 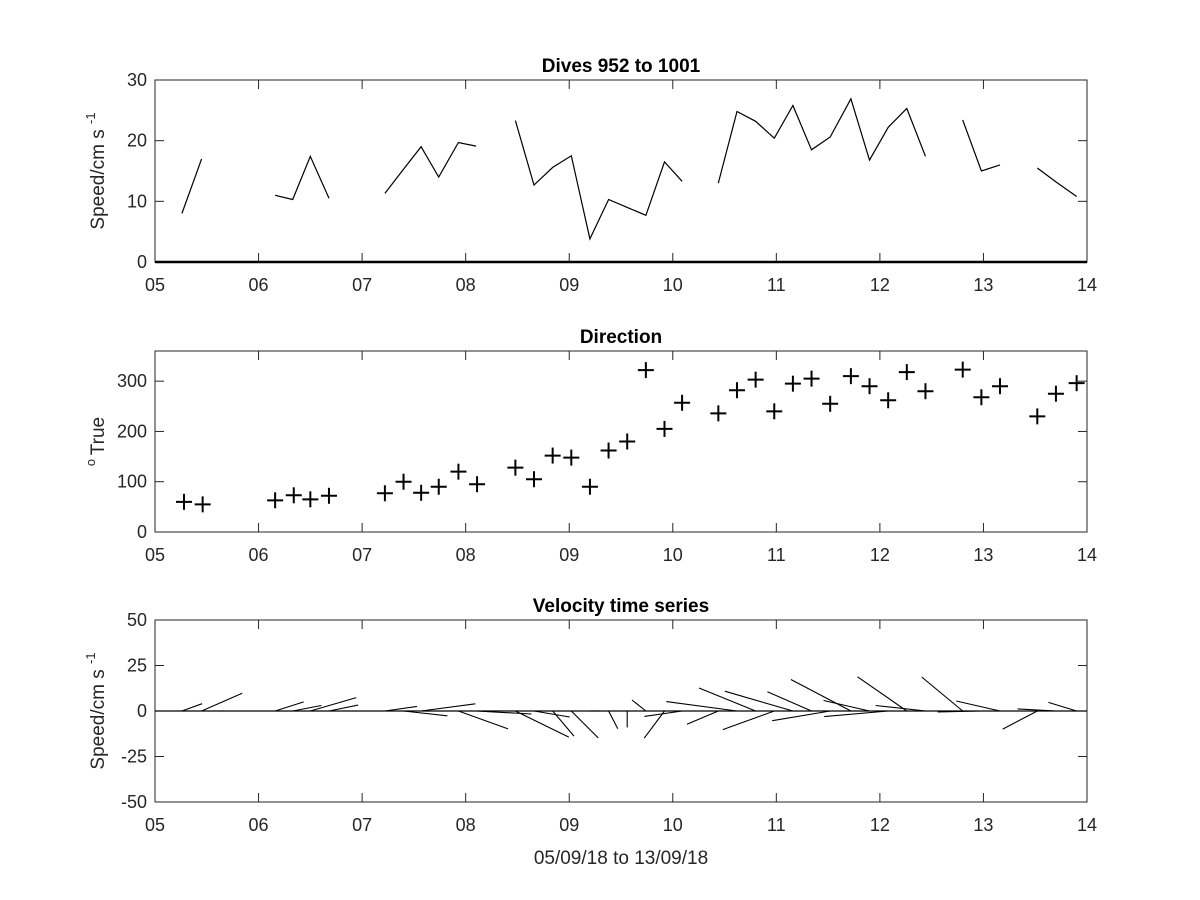 I want to click on y-tick-label: 10, so click(x=137, y=201).